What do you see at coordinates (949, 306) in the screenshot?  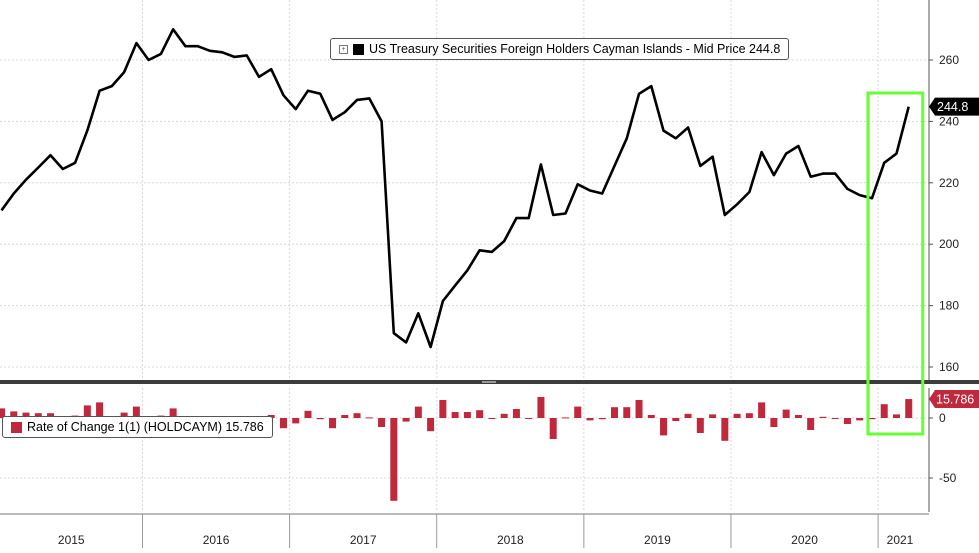 I see `price-ytick-label-180: 180` at bounding box center [949, 306].